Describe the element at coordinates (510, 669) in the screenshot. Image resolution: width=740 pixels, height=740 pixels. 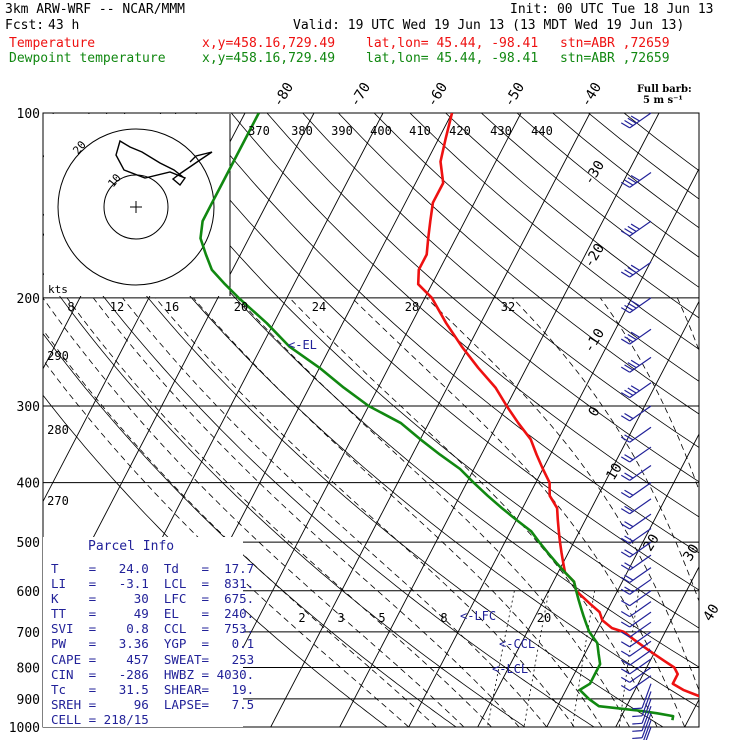
I see `annotation-lcl: <-LCL` at that location.